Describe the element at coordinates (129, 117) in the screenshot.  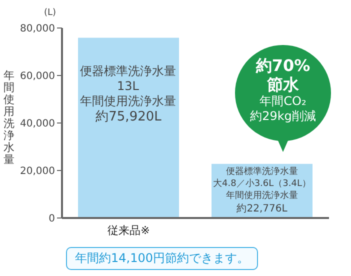
I see `data-label: 約75,920L` at that location.